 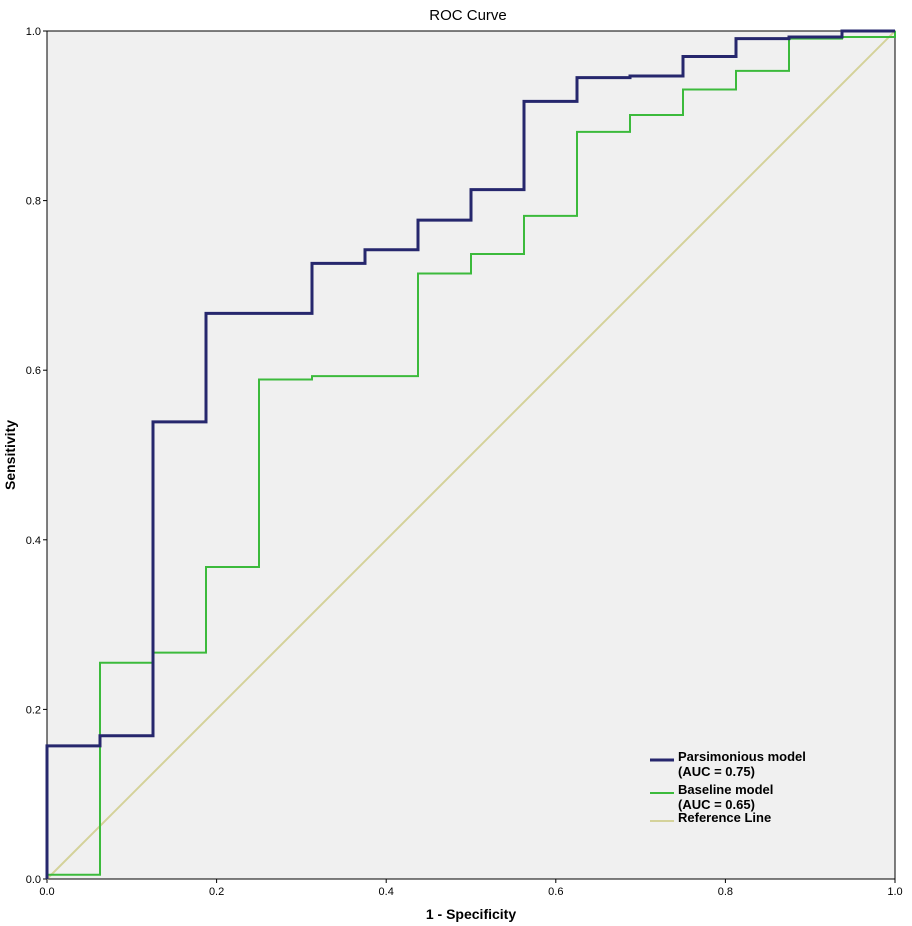 I want to click on legend-auc-baseline-model: (AUC = 0.65), so click(x=716, y=804).